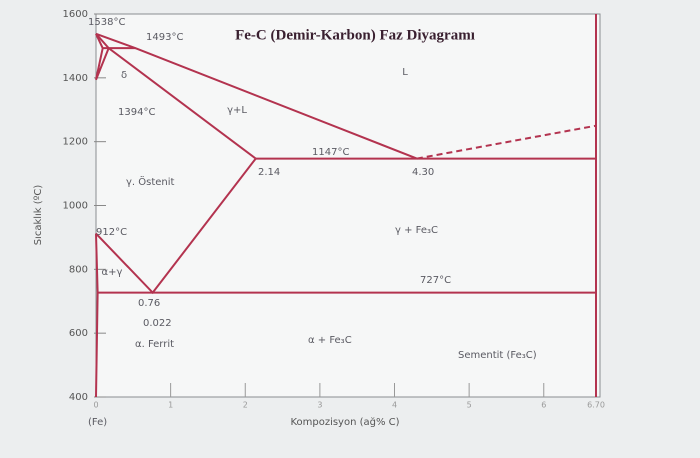 The width and height of the screenshot is (700, 458). What do you see at coordinates (469, 405) in the screenshot?
I see `x-tick-label: 5` at bounding box center [469, 405].